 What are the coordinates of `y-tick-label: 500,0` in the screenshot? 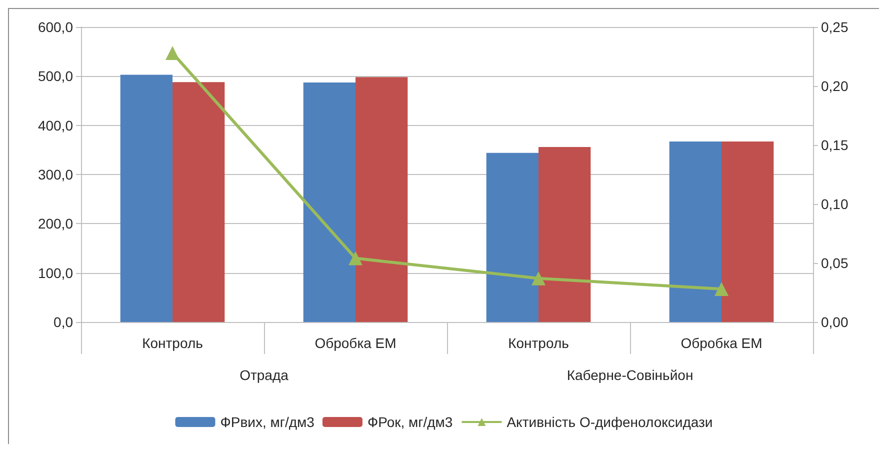 It's located at (56, 76).